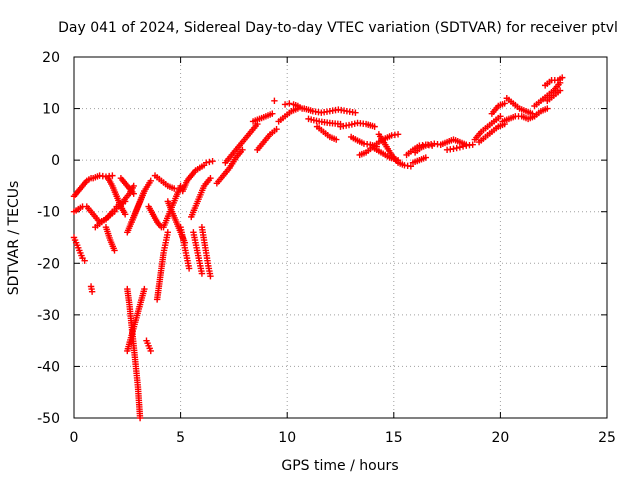  I want to click on y-tick-label: 10, so click(51, 110).